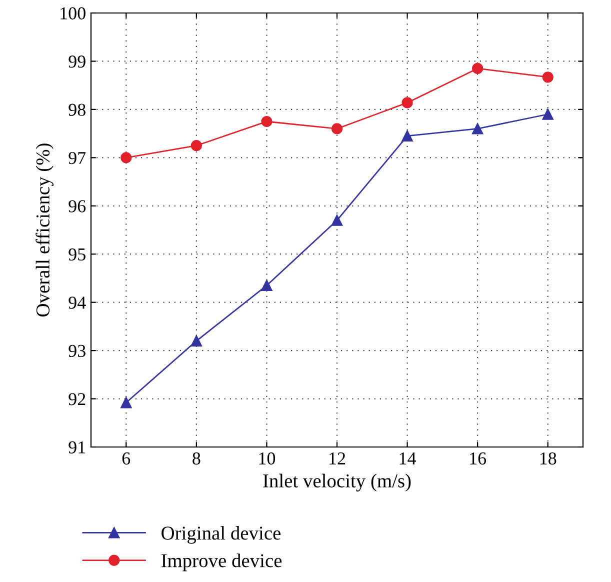  I want to click on legend-label: Original device, so click(221, 535).